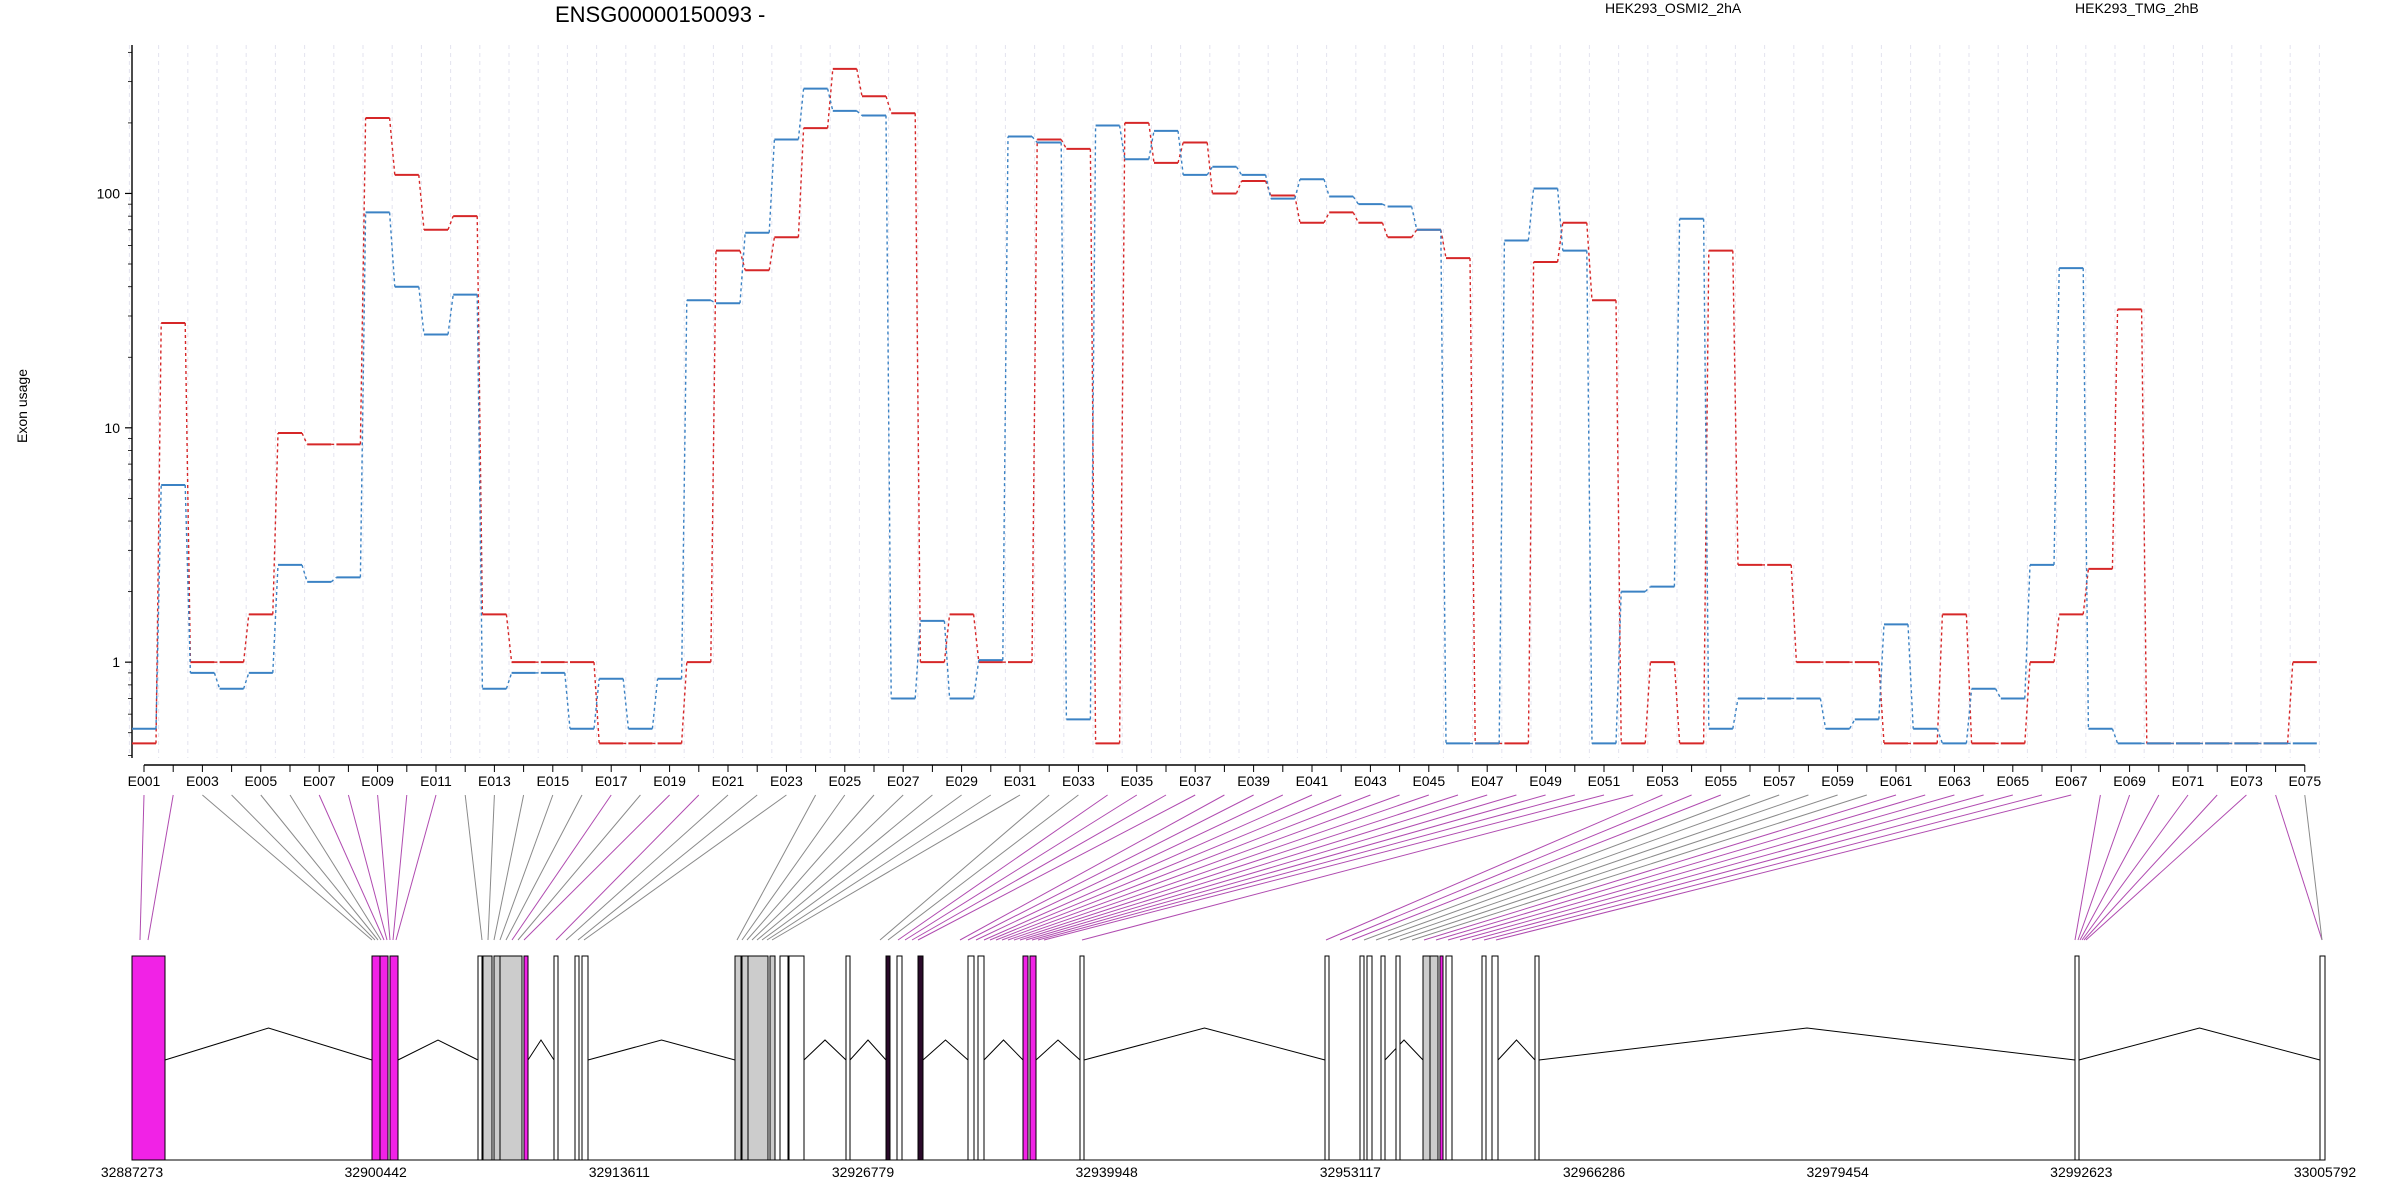  Describe the element at coordinates (1195, 781) in the screenshot. I see `x-tick-label: E037` at that location.